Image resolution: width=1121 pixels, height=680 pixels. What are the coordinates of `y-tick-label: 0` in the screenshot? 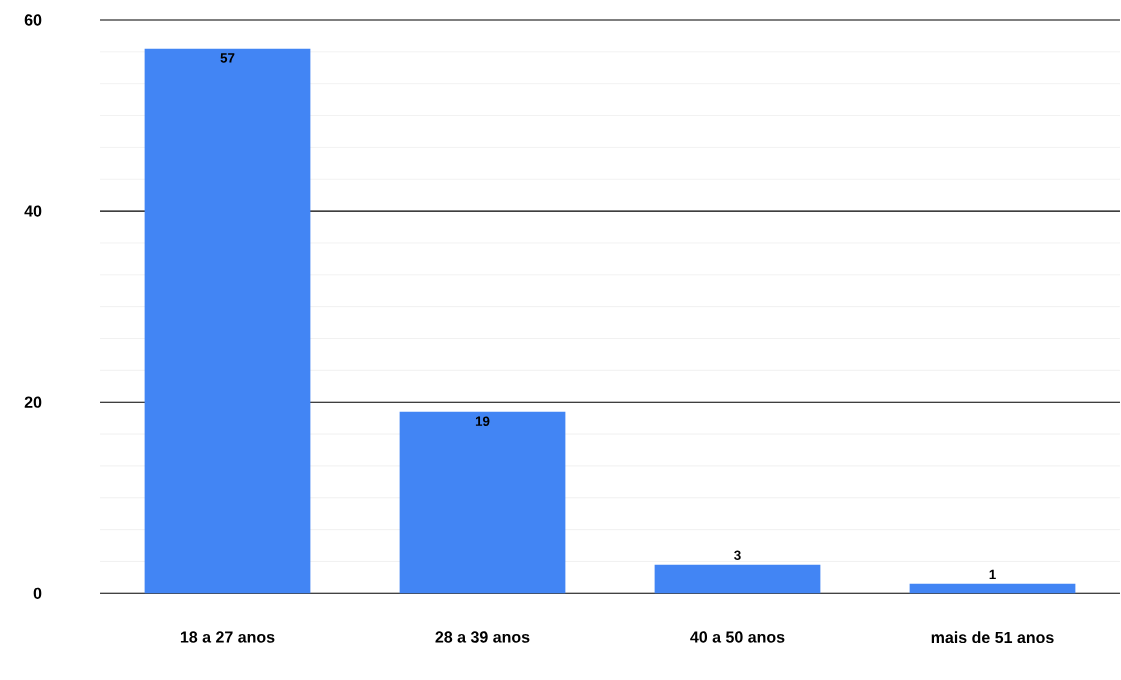 It's located at (37, 593).